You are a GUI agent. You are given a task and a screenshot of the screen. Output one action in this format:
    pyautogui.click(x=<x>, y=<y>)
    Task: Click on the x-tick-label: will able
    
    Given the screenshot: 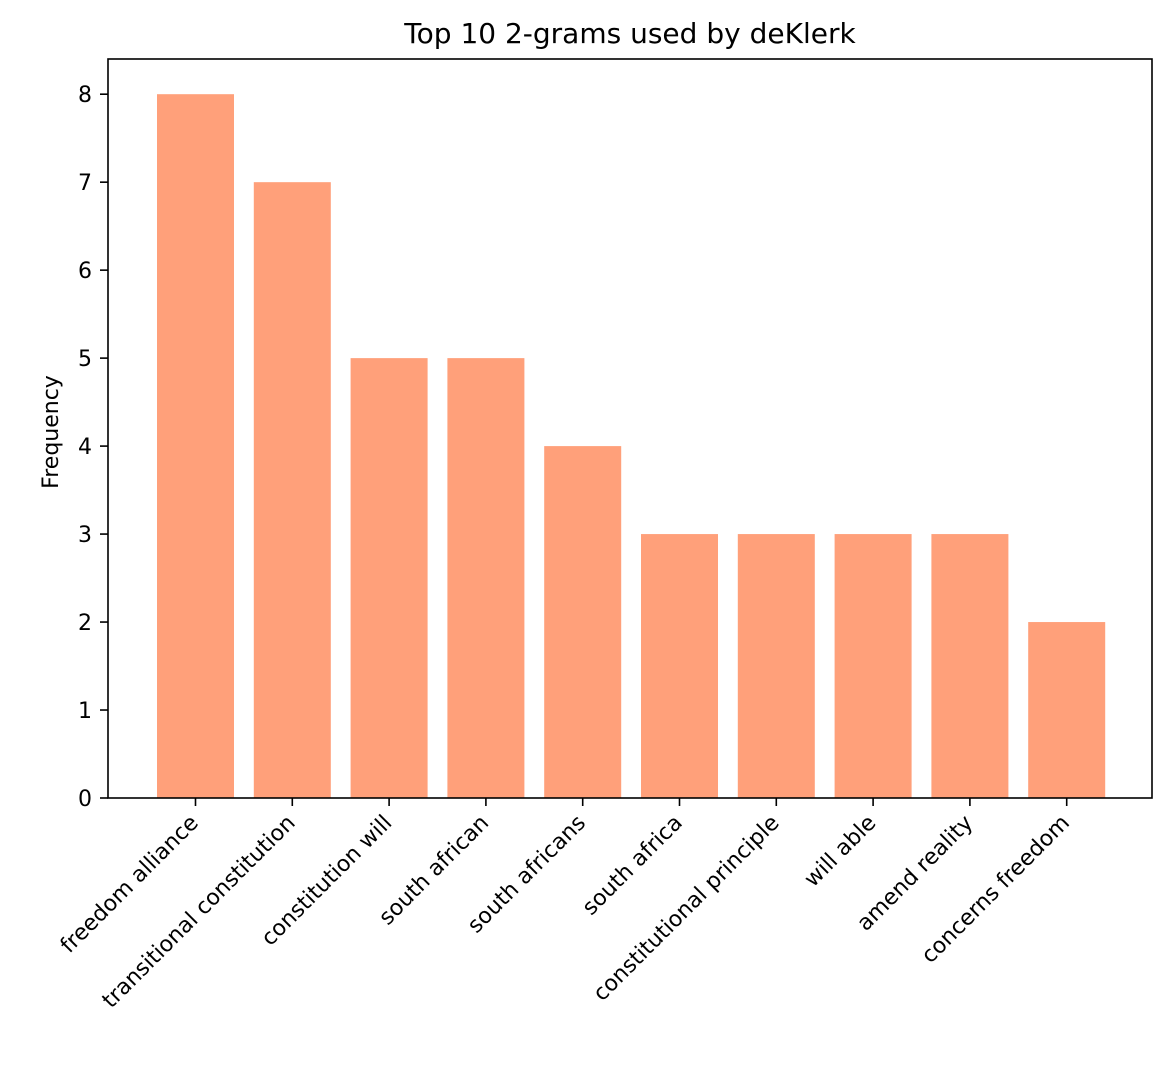 What is the action you would take?
    pyautogui.click(x=841, y=852)
    